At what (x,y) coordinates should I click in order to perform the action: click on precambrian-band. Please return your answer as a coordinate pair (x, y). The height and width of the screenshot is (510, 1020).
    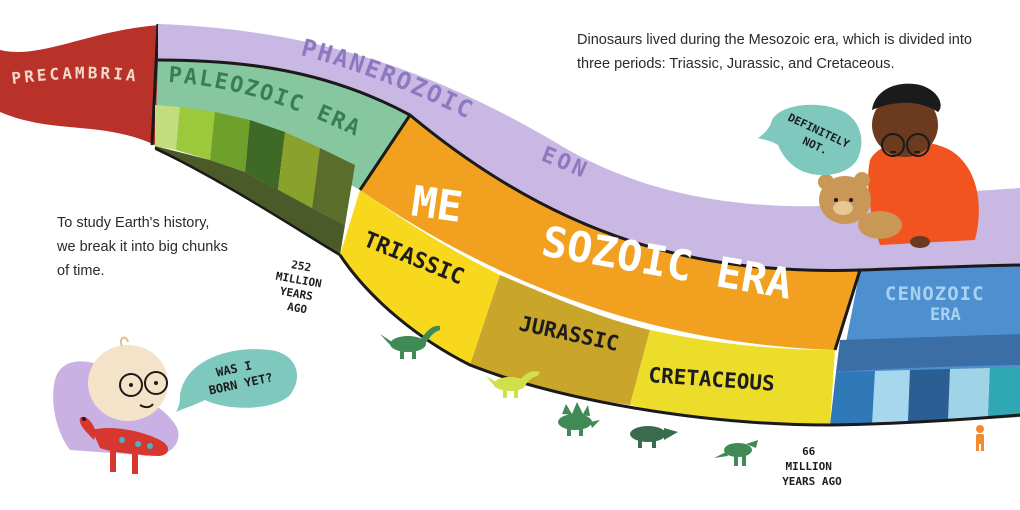
    Looking at the image, I should click on (80, 85).